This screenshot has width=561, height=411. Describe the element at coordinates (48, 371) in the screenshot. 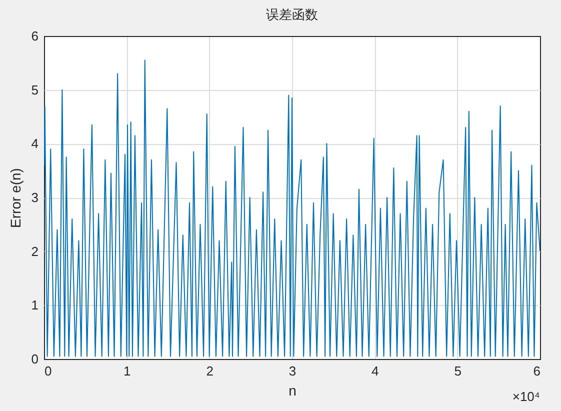

I see `x-tick-label: 0` at that location.